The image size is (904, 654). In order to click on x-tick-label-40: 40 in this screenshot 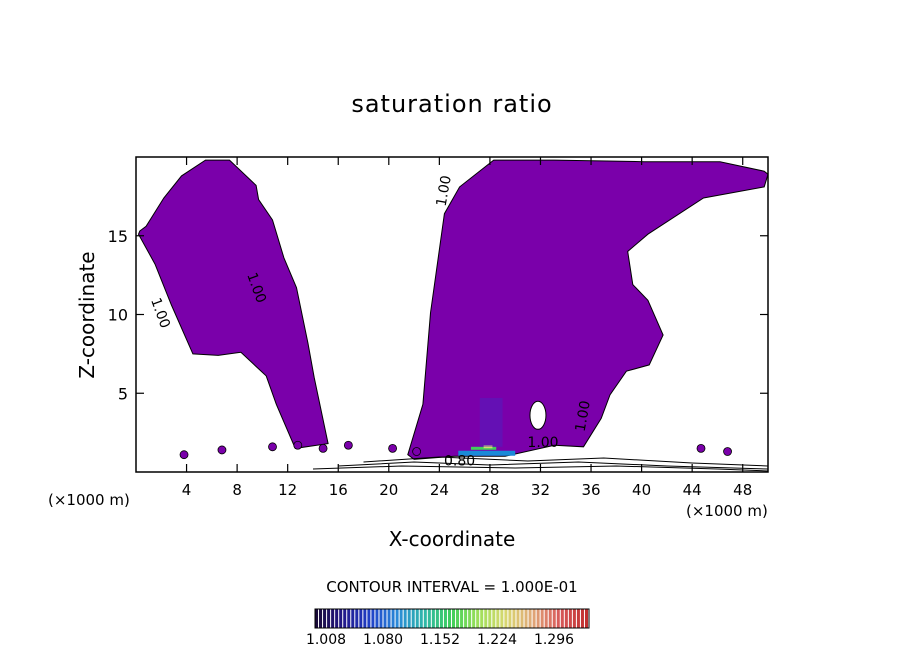, I will do `click(641, 490)`.